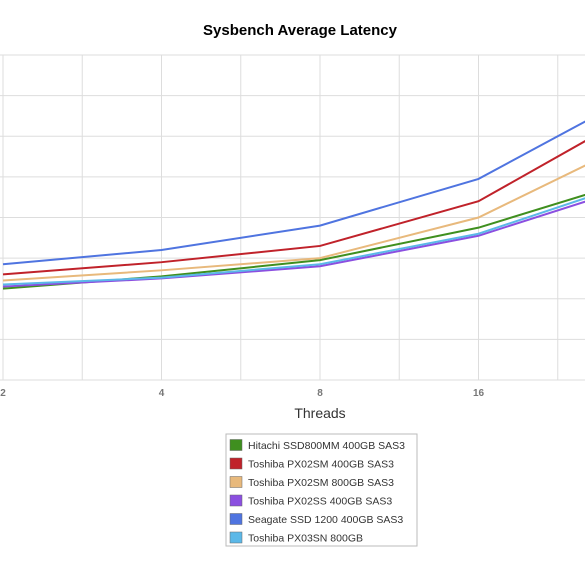 This screenshot has width=585, height=572. What do you see at coordinates (162, 393) in the screenshot?
I see `x-tick-label: 4` at bounding box center [162, 393].